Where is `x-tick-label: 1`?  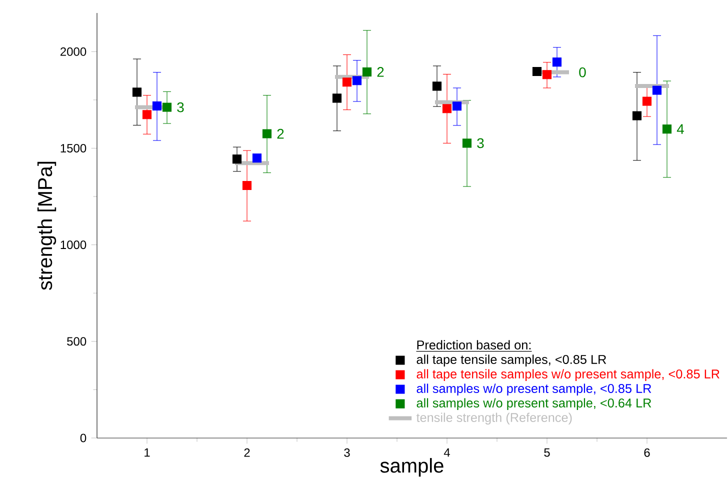 x-tick-label: 1 is located at coordinates (147, 452).